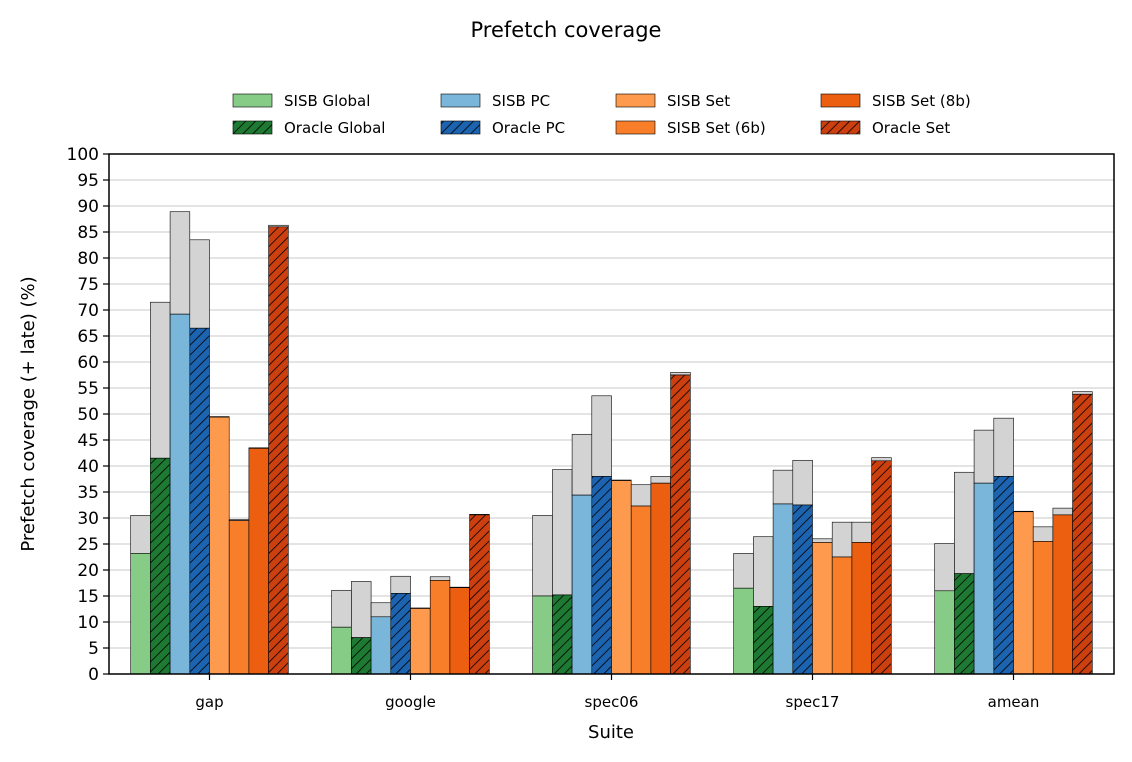 The width and height of the screenshot is (1132, 762). Describe the element at coordinates (88, 207) in the screenshot. I see `y-tick-label: 90` at that location.